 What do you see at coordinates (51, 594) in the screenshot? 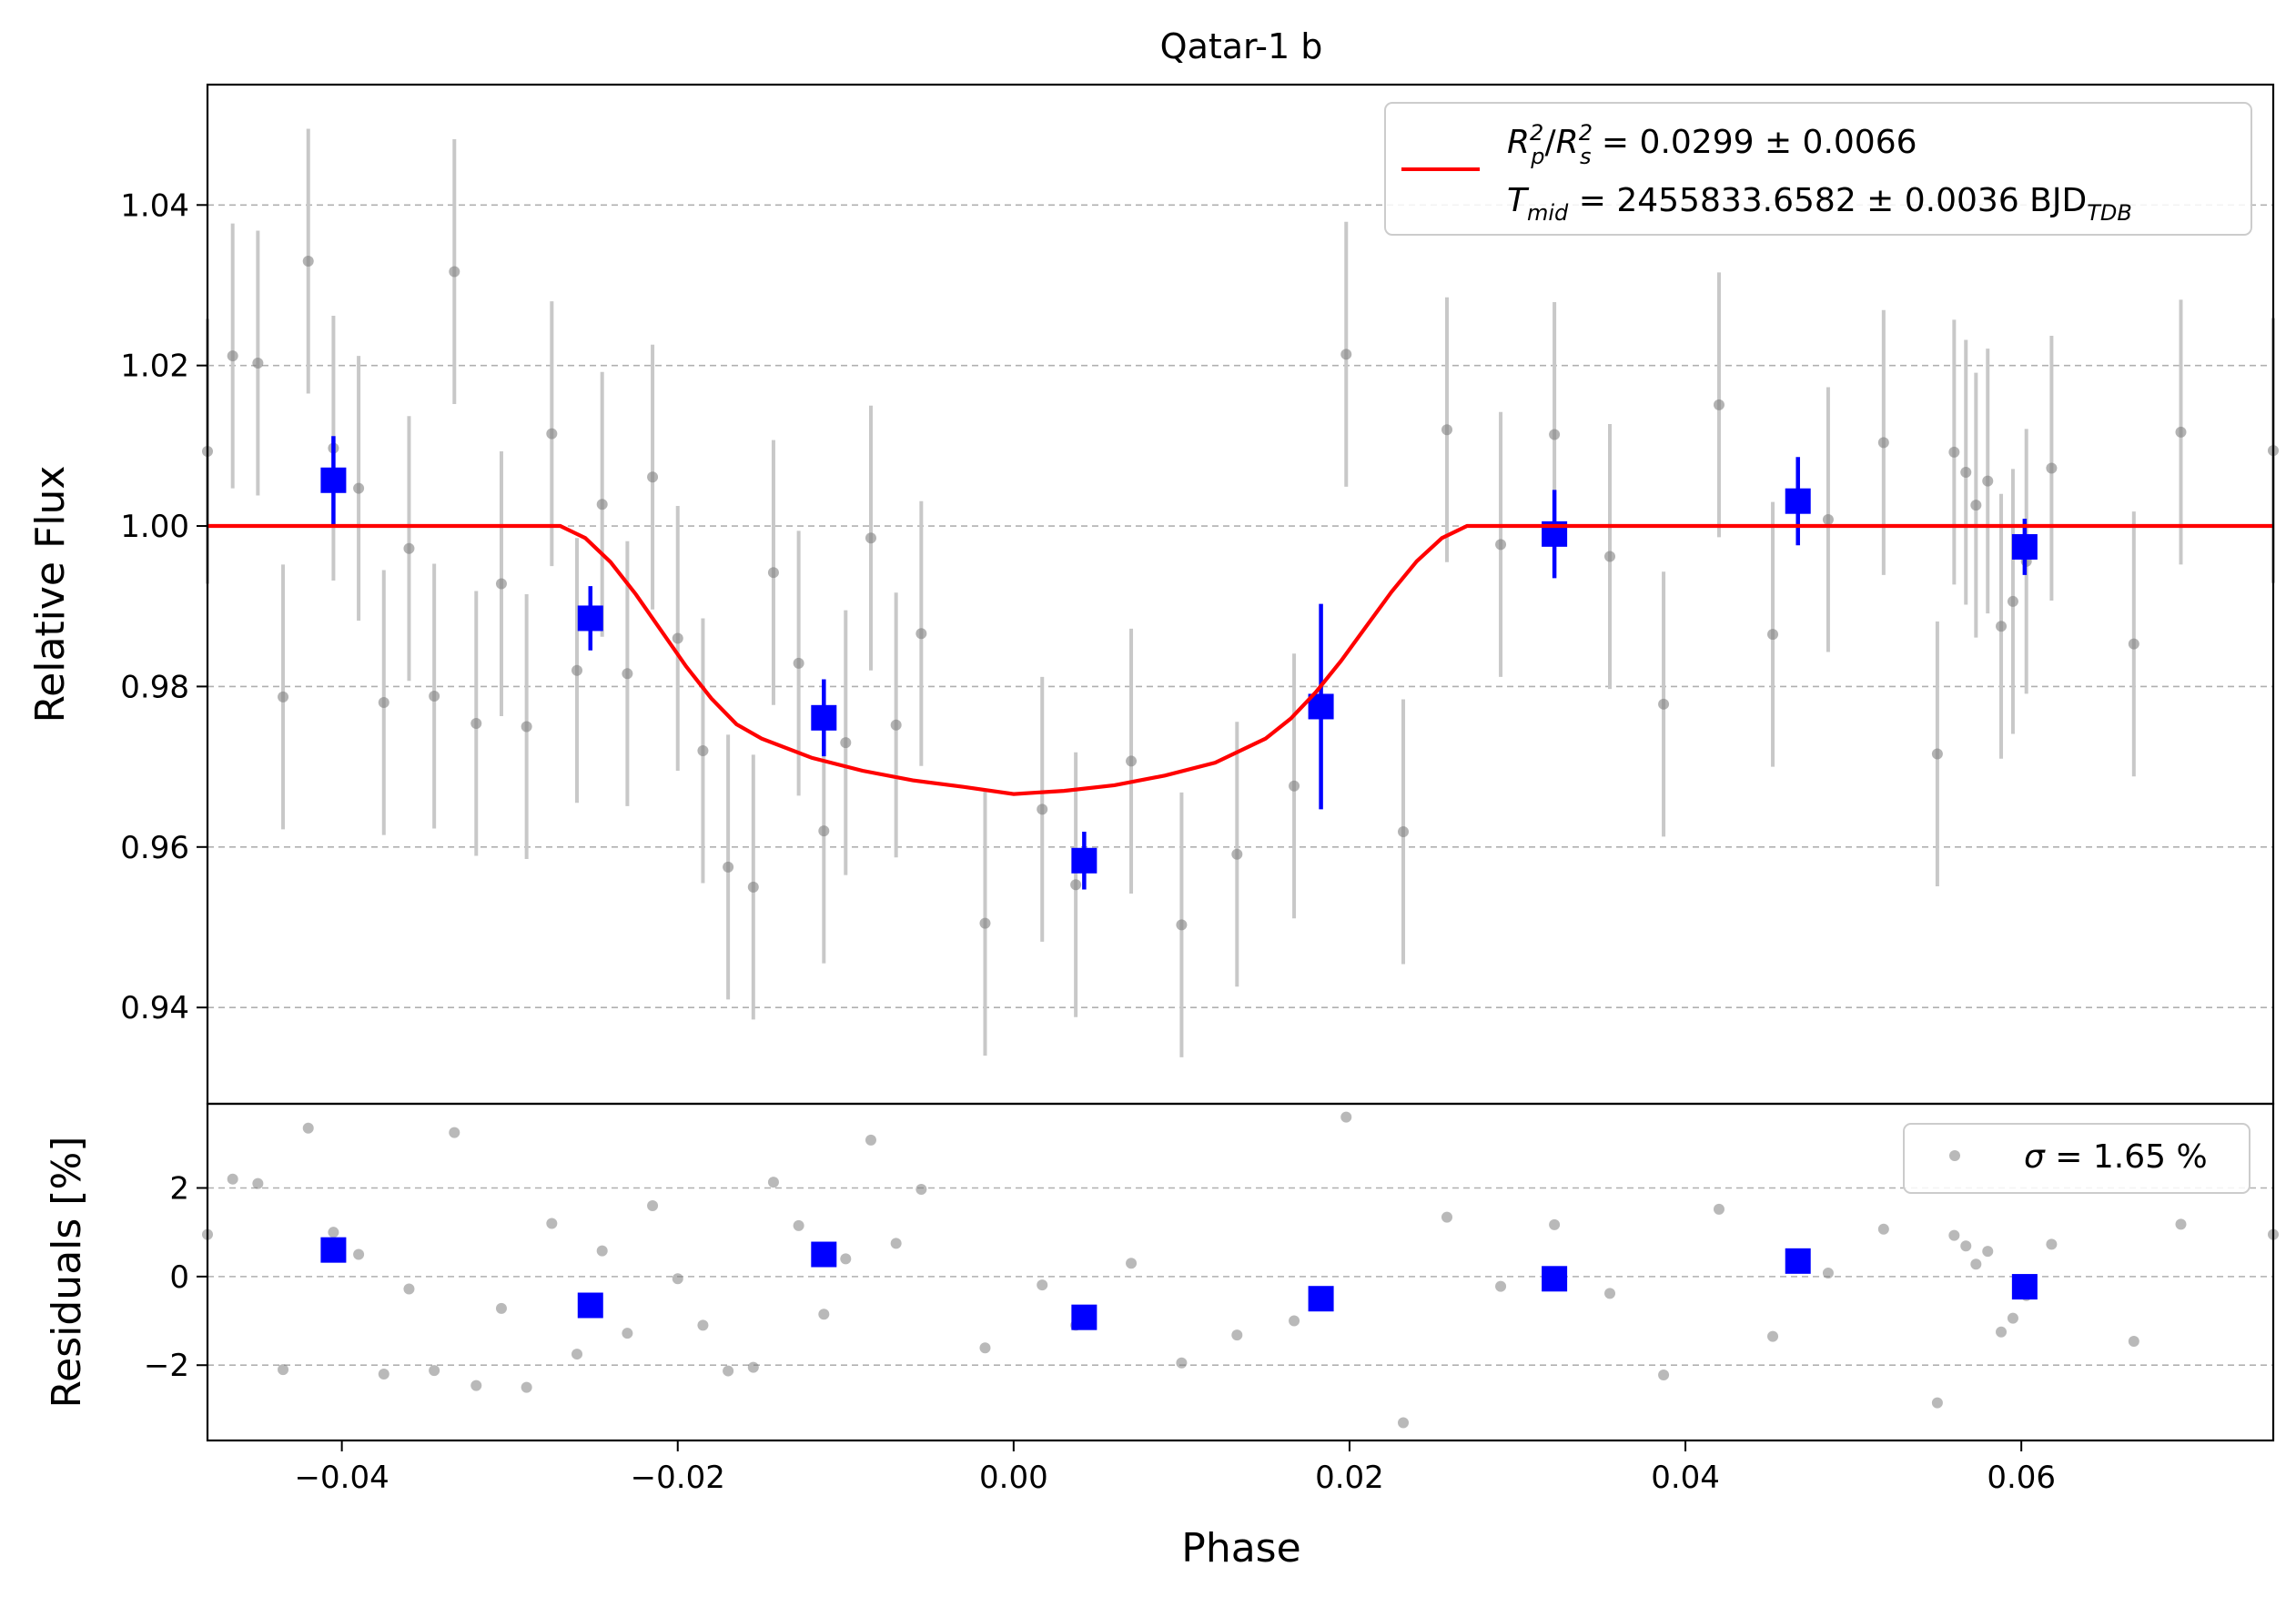
I see `top-y-axis-label: Relative Flux` at bounding box center [51, 594].